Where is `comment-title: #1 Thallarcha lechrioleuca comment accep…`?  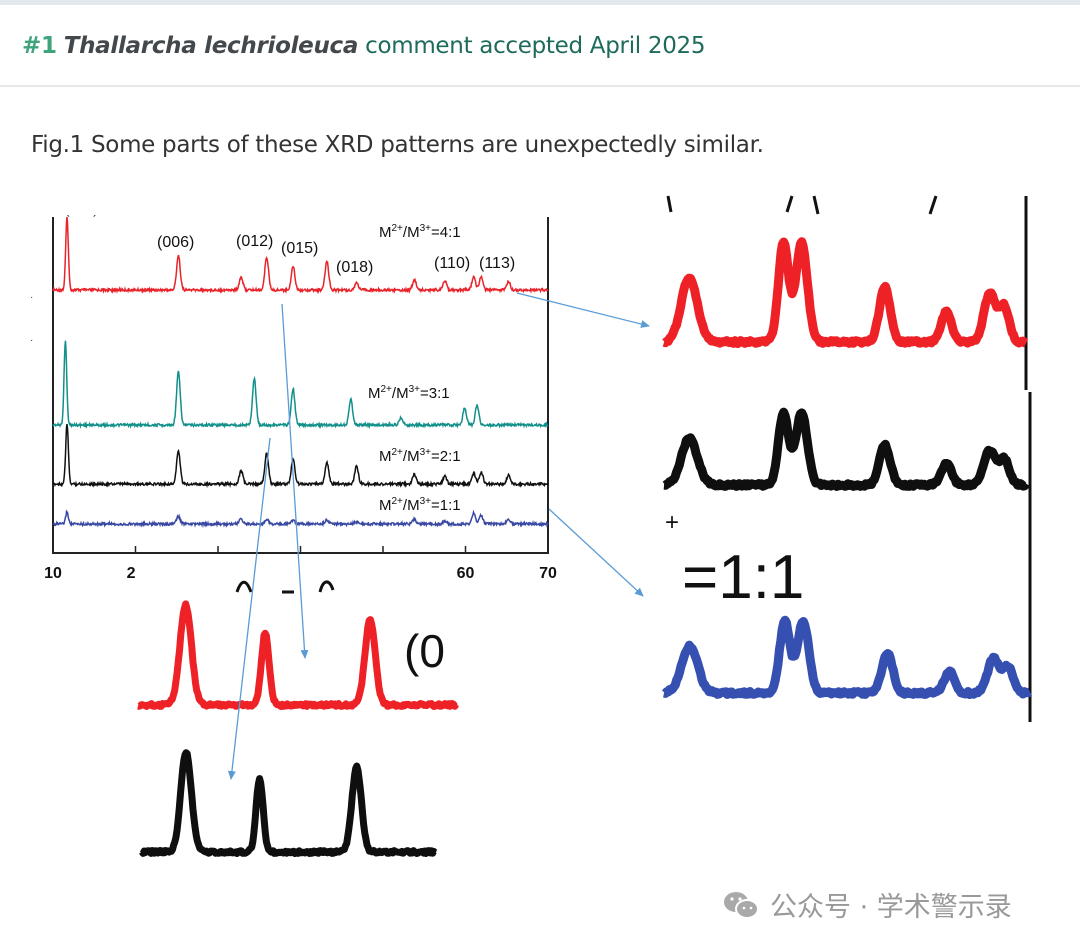
comment-title: #1 Thallarcha lechrioleuca comment accep… is located at coordinates (364, 46).